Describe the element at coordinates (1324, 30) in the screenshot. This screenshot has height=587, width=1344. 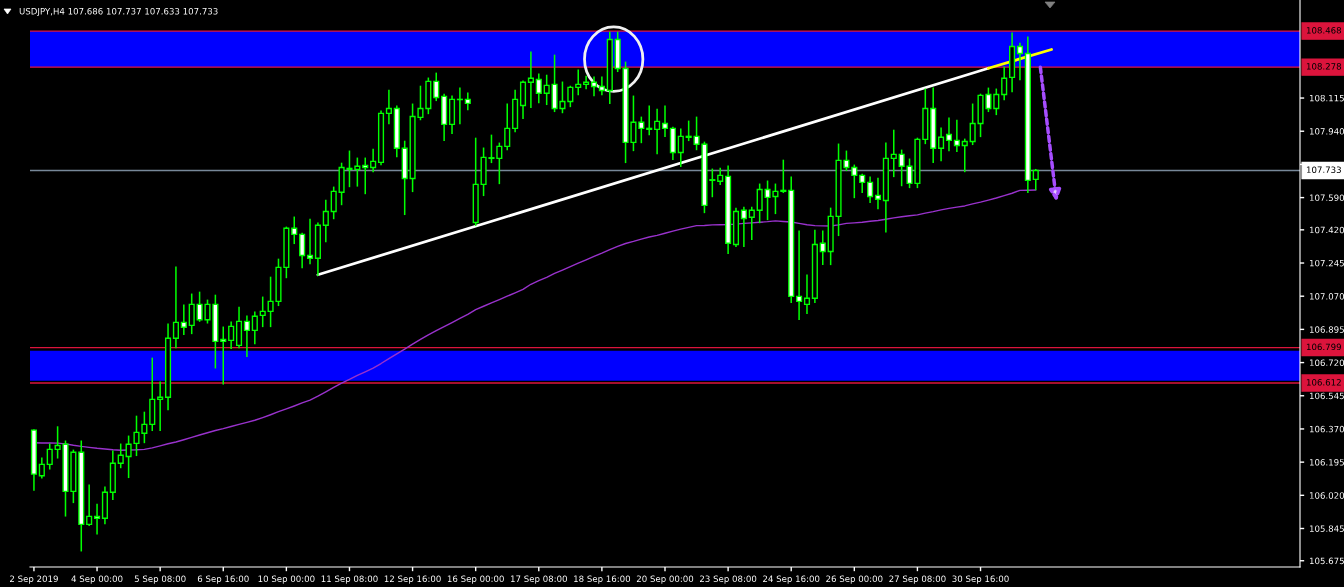
I see `ref-line-label: 108.468` at that location.